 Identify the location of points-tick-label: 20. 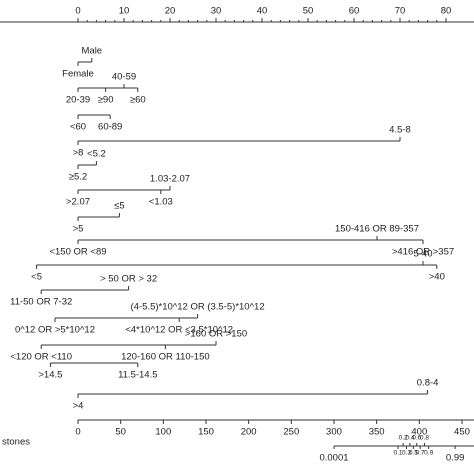
(170, 11).